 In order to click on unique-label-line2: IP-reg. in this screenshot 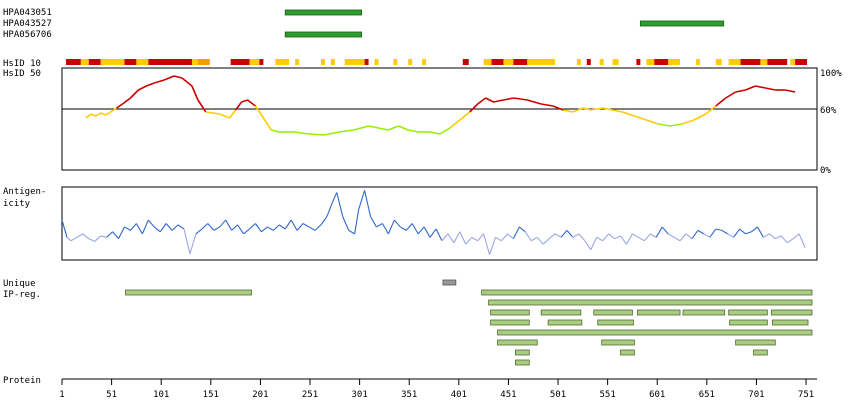, I will do `click(22, 295)`.